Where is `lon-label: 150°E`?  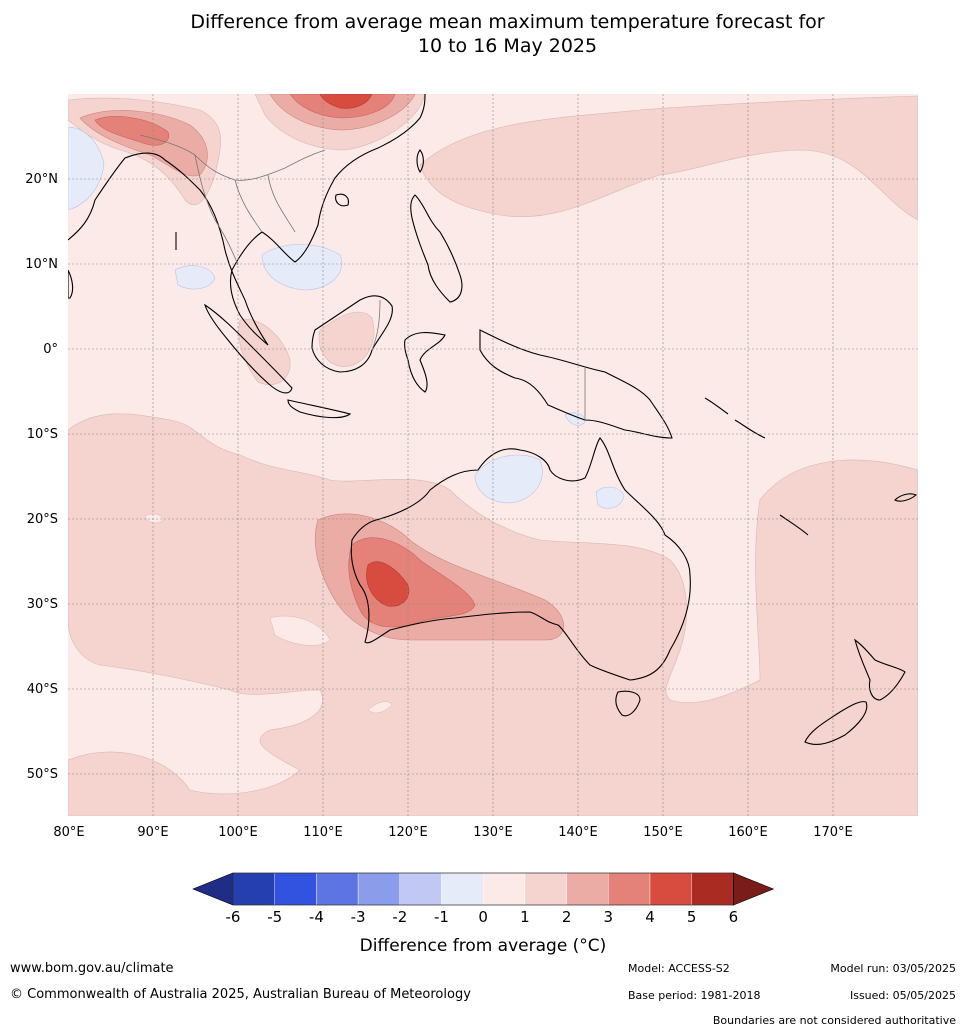 lon-label: 150°E is located at coordinates (663, 832).